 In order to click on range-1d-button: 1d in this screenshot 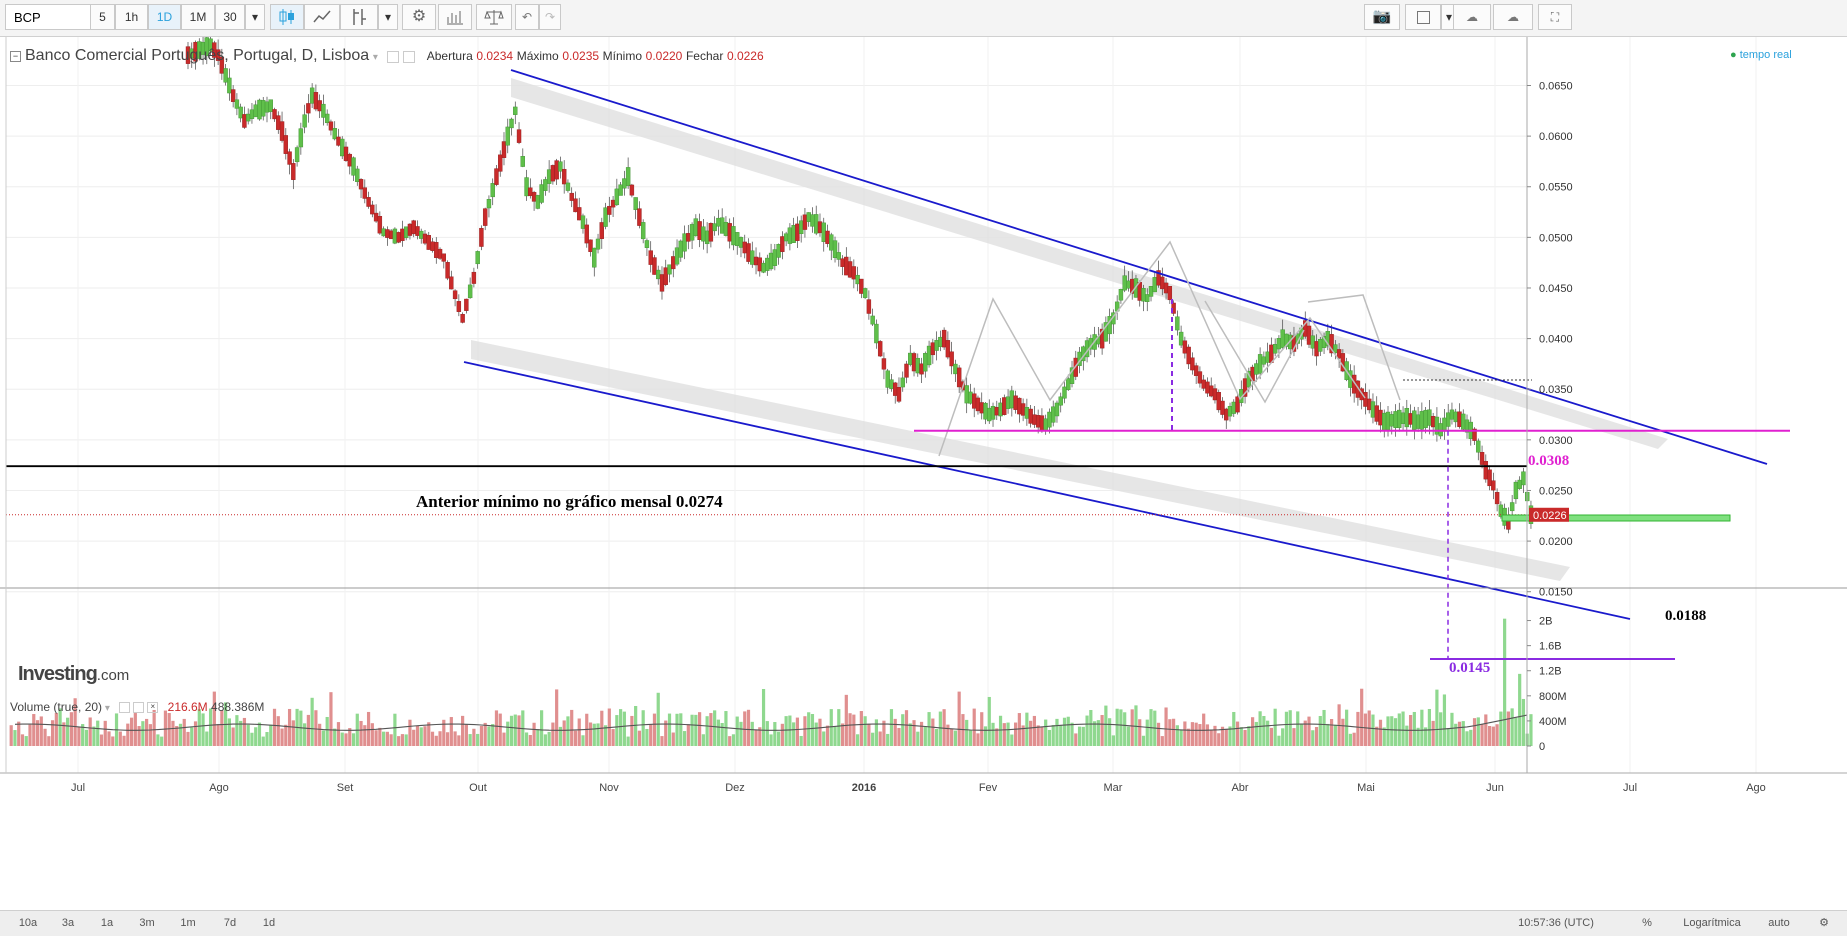, I will do `click(269, 923)`.